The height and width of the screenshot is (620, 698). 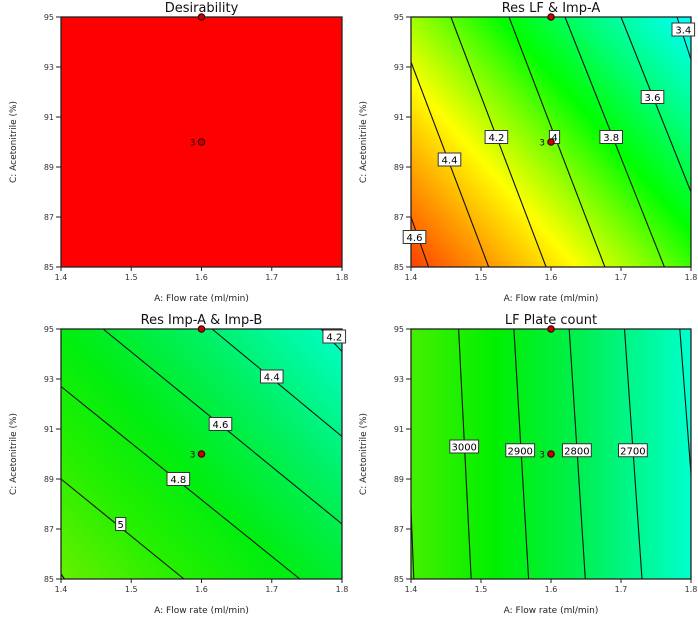 I want to click on contour-label-2800: 2800, so click(x=577, y=450).